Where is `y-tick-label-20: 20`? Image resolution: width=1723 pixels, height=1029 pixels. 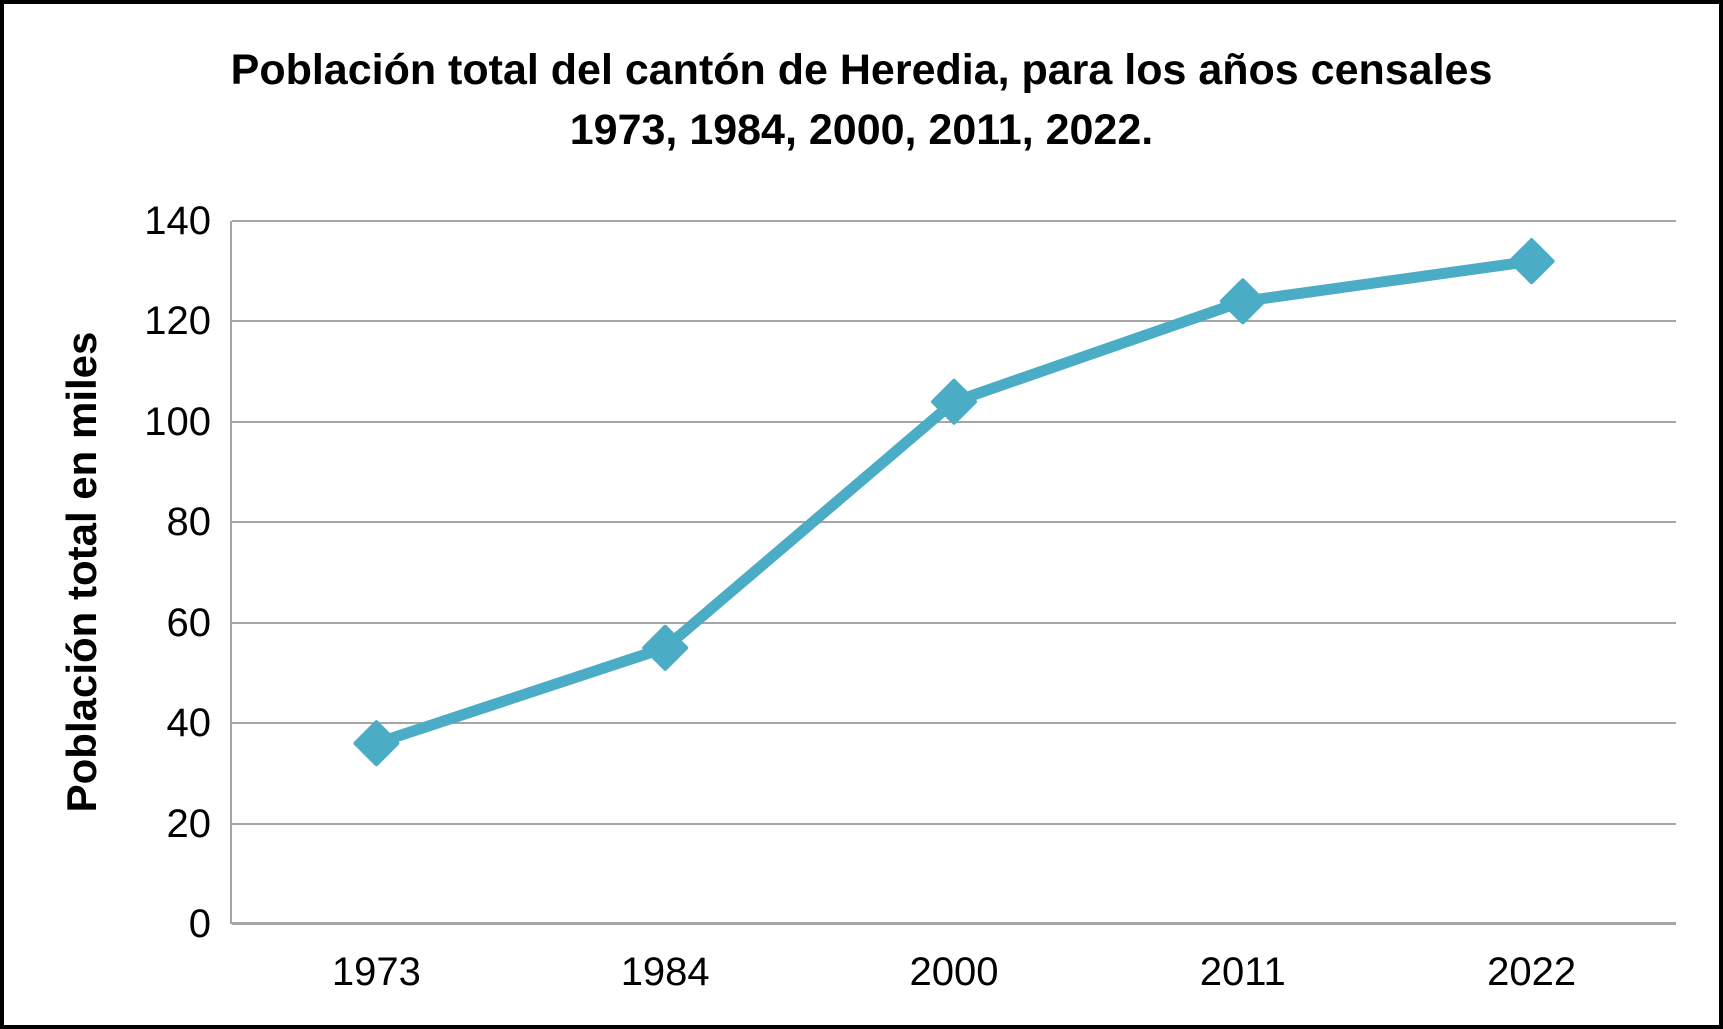 y-tick-label-20: 20 is located at coordinates (189, 823).